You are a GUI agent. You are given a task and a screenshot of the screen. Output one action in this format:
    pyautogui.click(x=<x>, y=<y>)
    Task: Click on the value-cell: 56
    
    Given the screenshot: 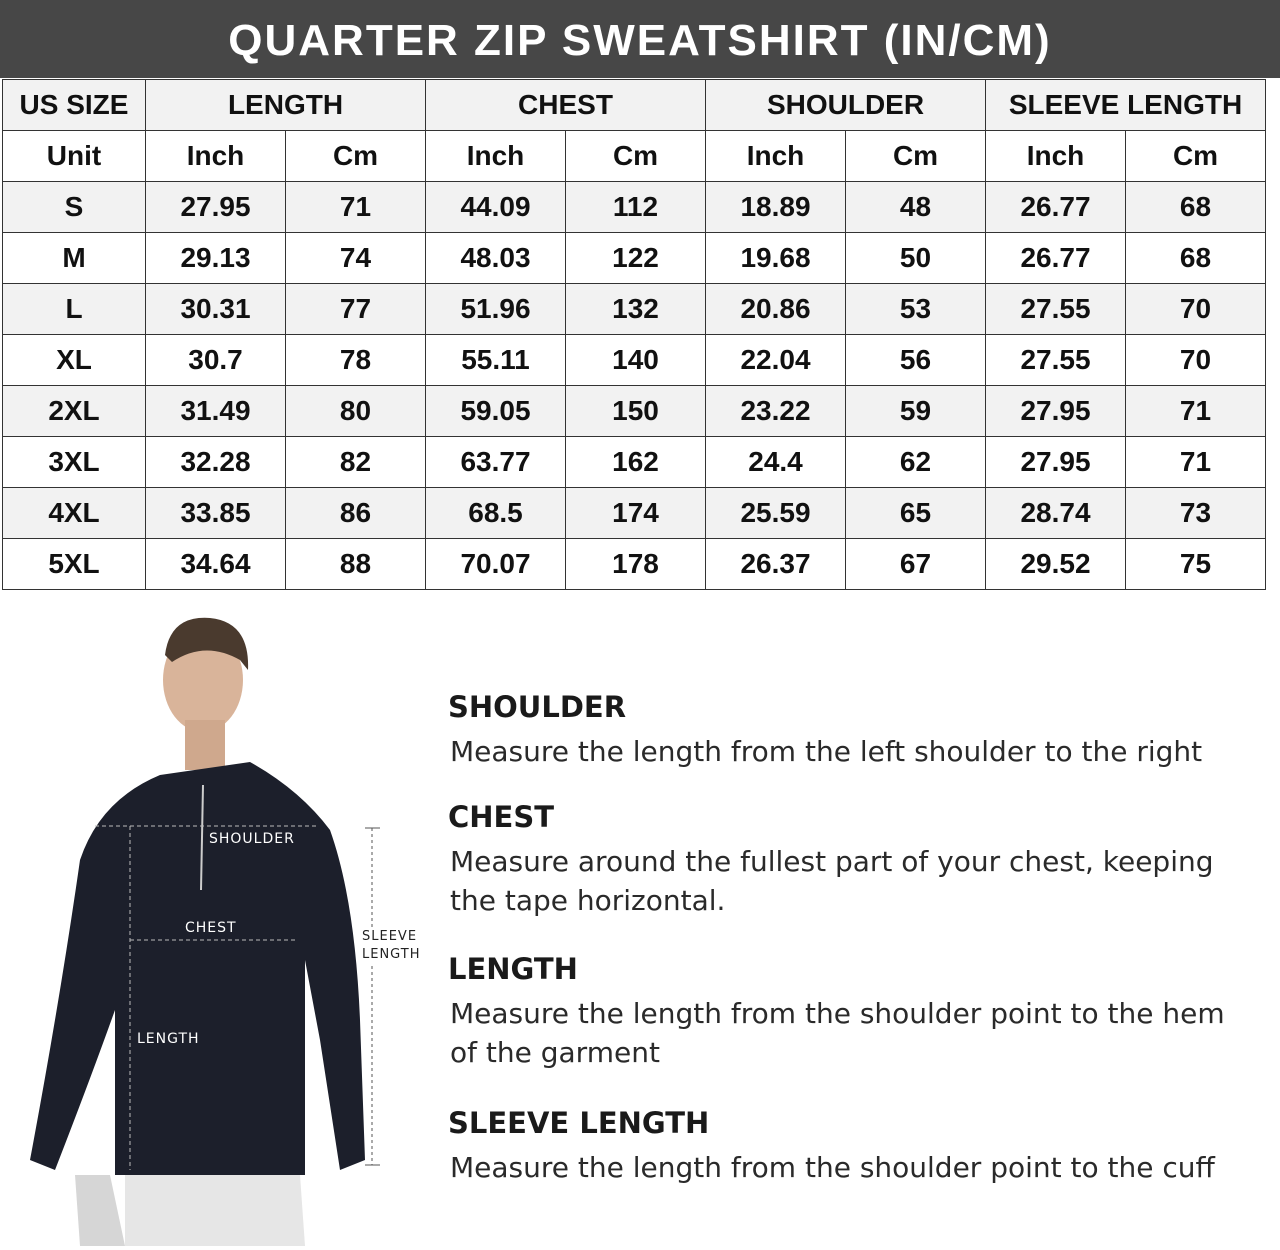 What is the action you would take?
    pyautogui.click(x=915, y=360)
    